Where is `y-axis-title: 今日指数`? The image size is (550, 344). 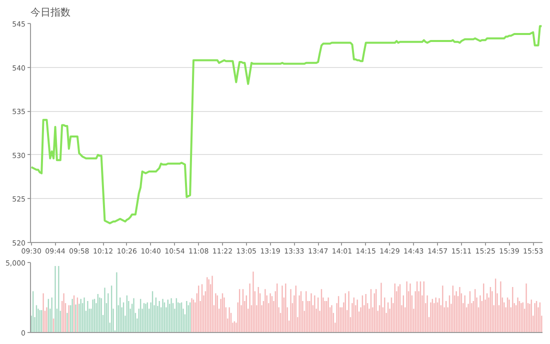 y-axis-title: 今日指数 is located at coordinates (50, 12).